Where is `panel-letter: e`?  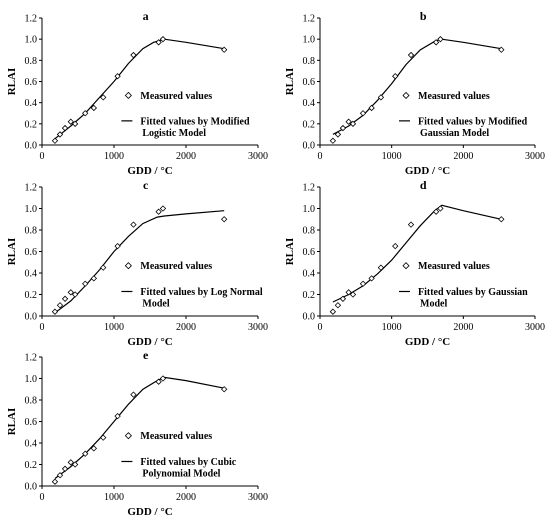
panel-letter: e is located at coordinates (146, 355).